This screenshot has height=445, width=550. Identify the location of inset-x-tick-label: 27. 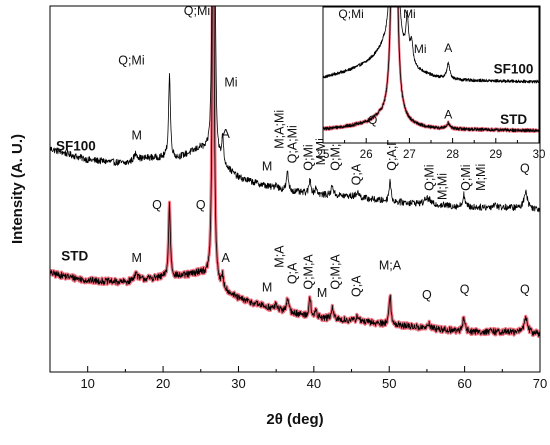
(409, 155).